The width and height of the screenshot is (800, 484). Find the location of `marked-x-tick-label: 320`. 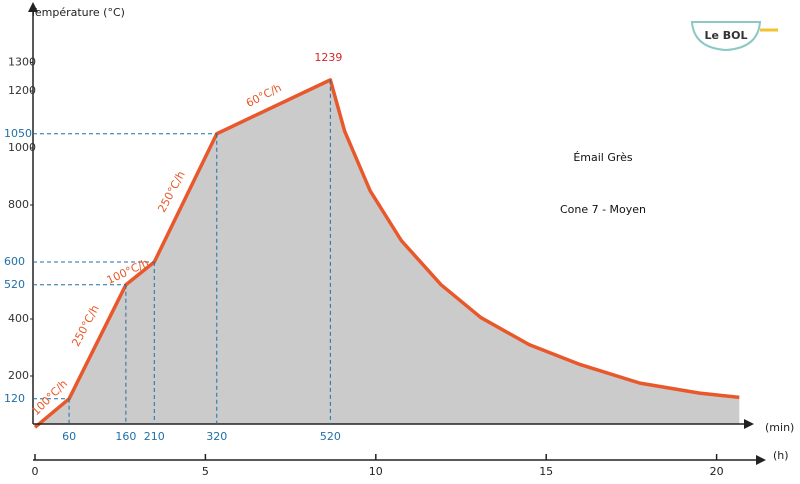

marked-x-tick-label: 320 is located at coordinates (216, 436).